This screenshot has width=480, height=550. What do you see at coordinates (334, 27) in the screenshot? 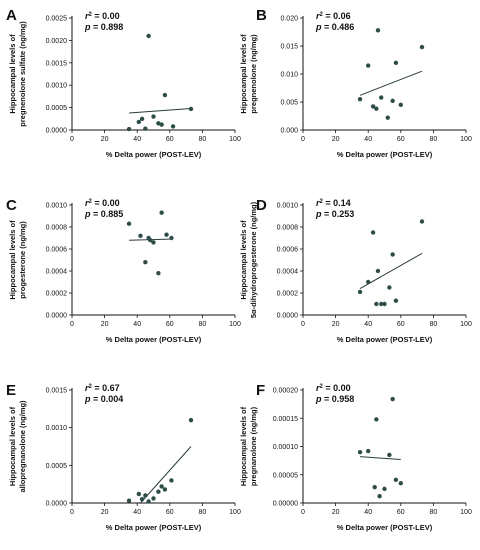
I see `p-value-label: p = 0.486` at bounding box center [334, 27].